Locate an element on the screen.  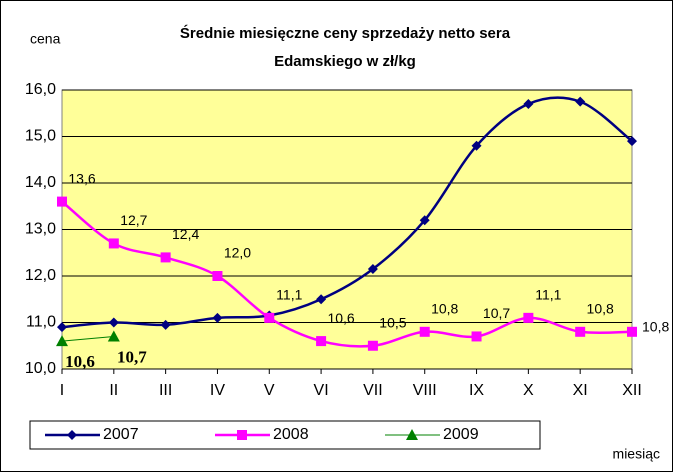
x-tick-label: VIII is located at coordinates (425, 390).